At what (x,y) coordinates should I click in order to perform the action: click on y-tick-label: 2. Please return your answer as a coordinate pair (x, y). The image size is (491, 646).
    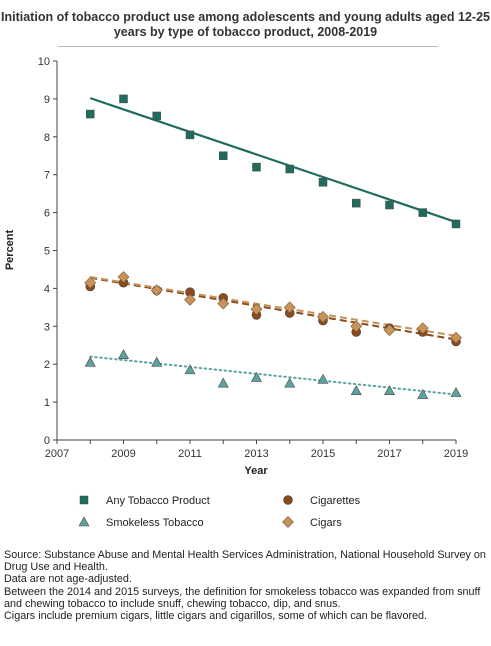
    Looking at the image, I should click on (47, 365).